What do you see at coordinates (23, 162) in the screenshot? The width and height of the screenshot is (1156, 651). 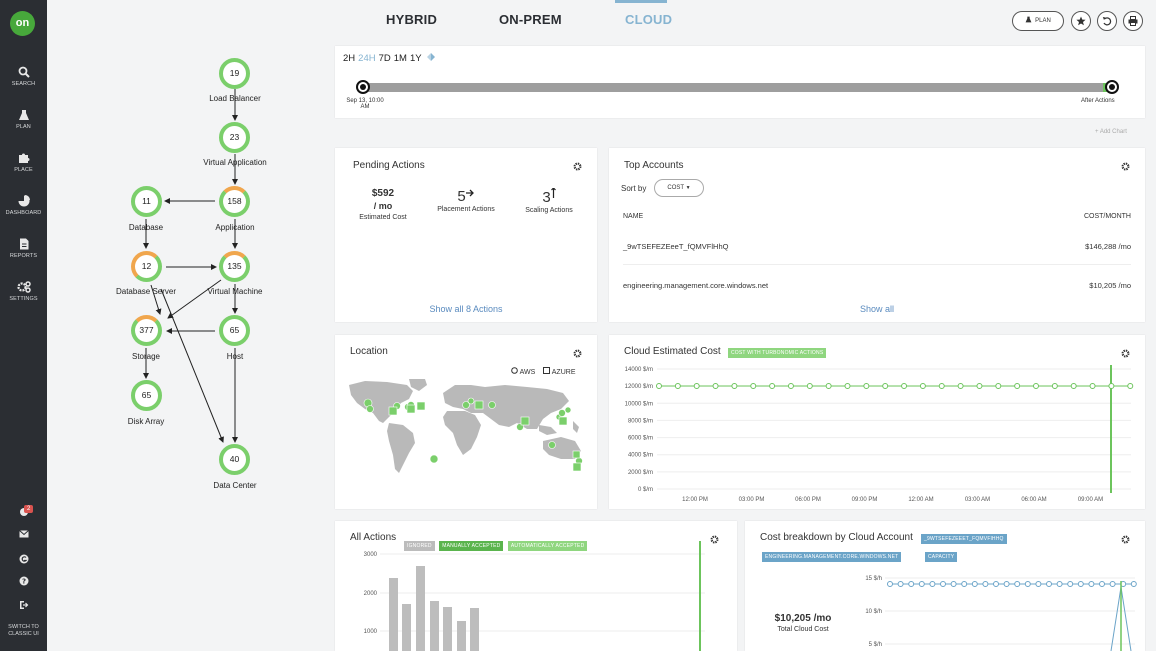 I see `nav-place: PLACE` at bounding box center [23, 162].